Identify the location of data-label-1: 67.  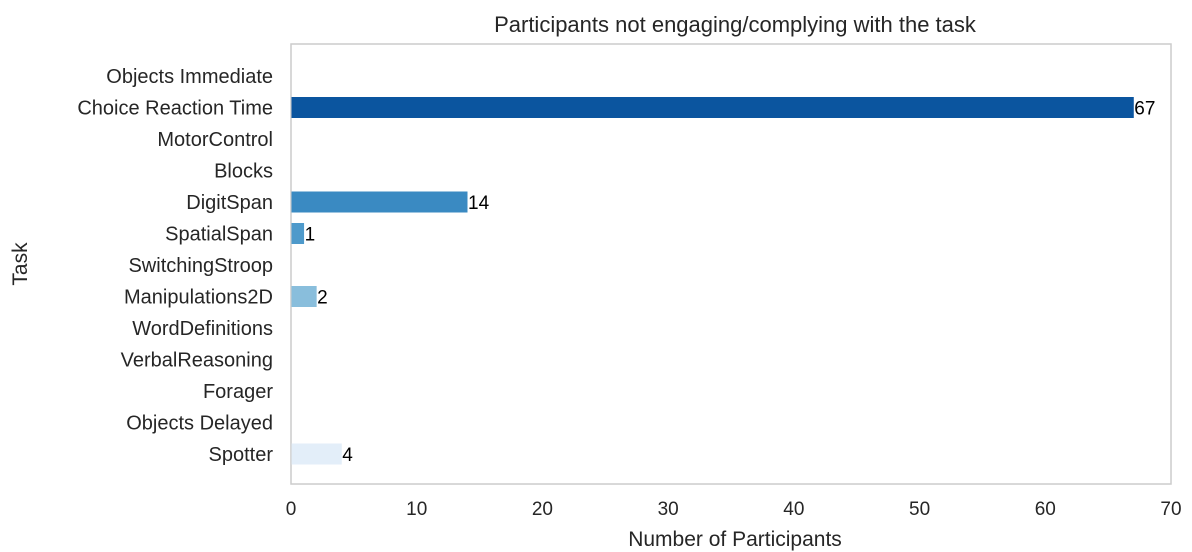
(1144, 109).